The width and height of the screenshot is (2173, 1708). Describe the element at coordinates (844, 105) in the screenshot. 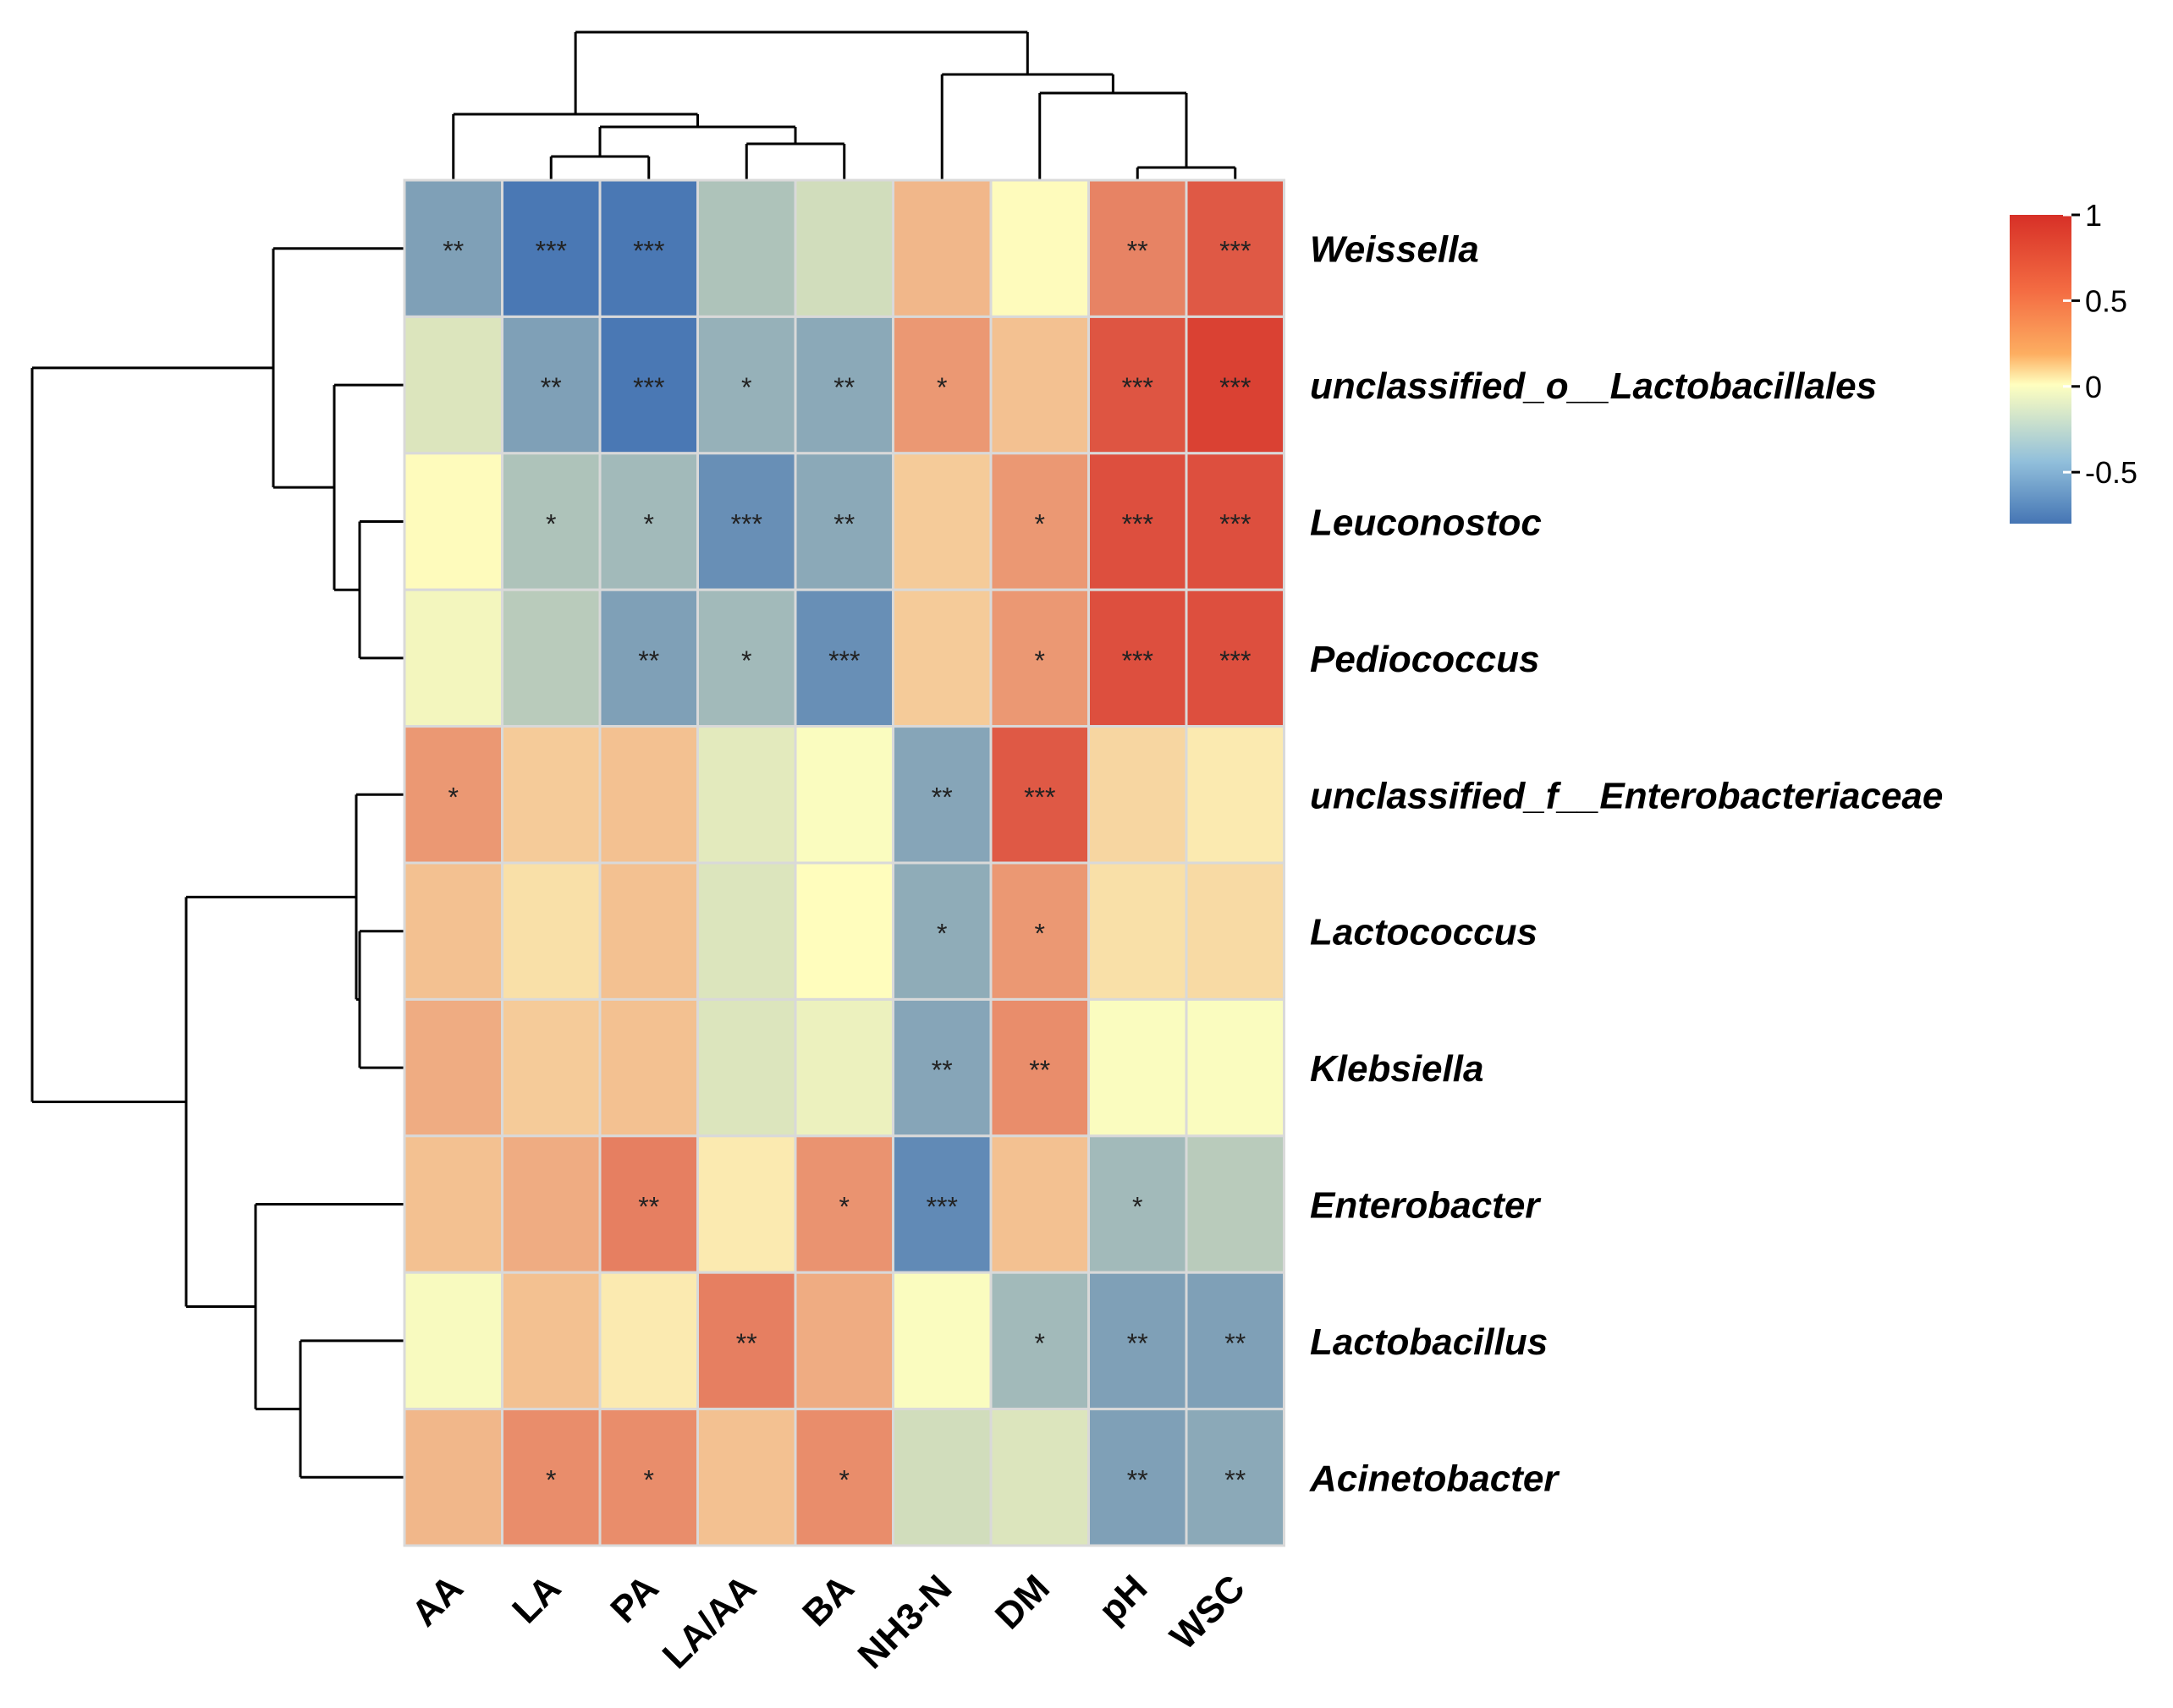

I see `column-dendrogram-lines` at that location.